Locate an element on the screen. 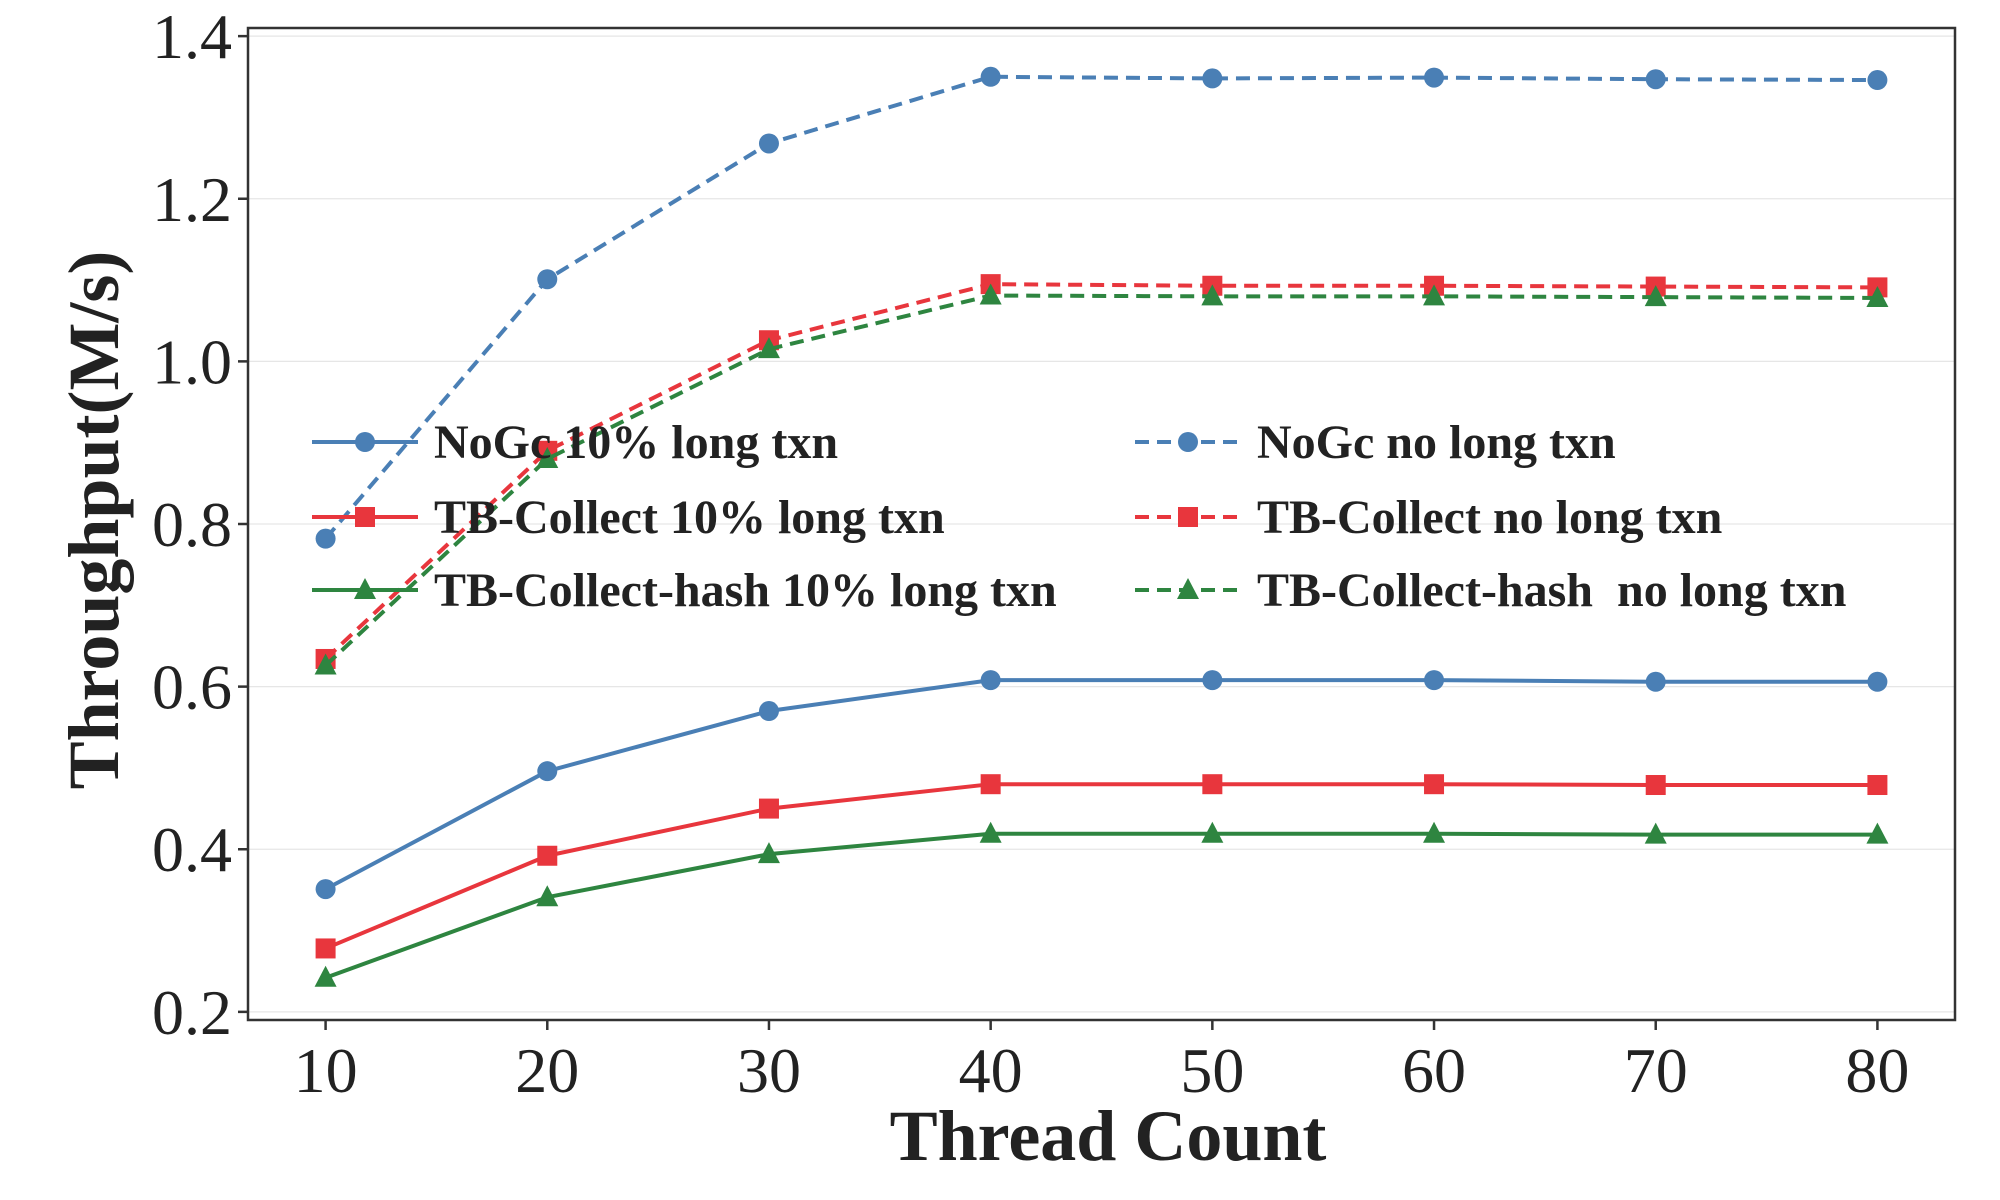  y-tick-label: 0.8 is located at coordinates (192, 524).